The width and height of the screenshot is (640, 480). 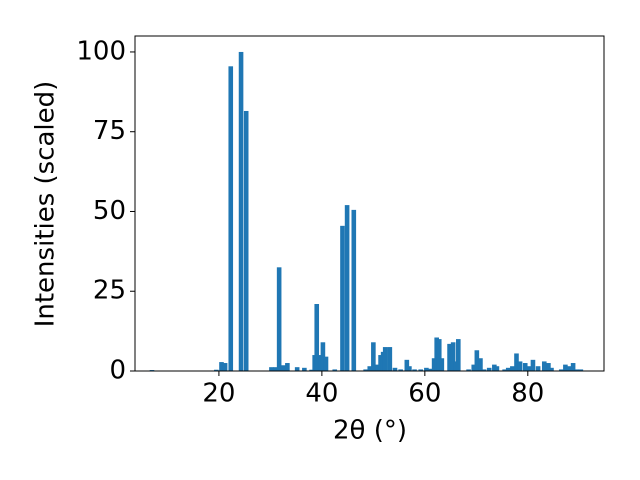 What do you see at coordinates (46, 204) in the screenshot?
I see `y-axis-label: Intensities (scaled)` at bounding box center [46, 204].